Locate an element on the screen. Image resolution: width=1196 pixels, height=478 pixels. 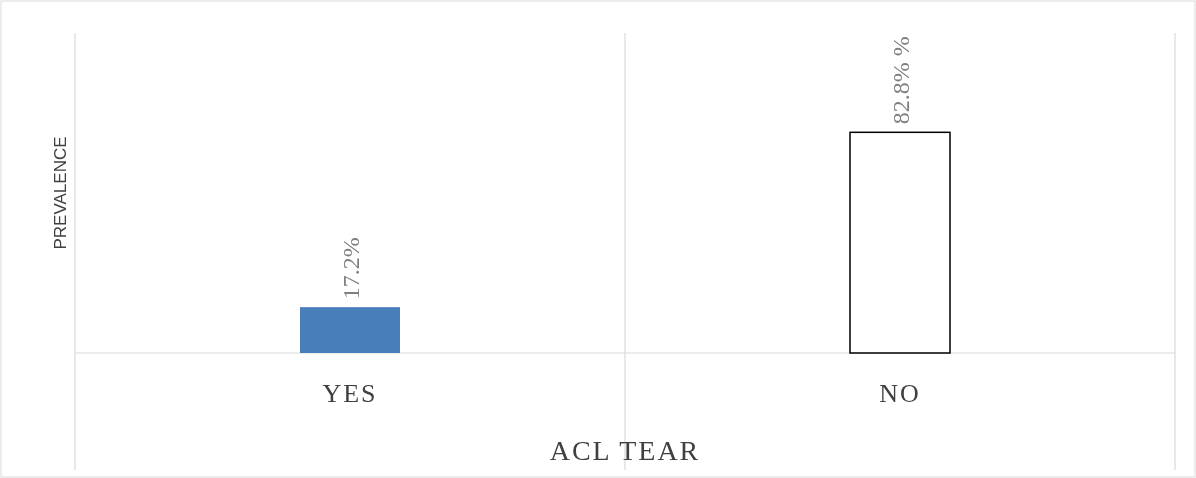
data-label: 82.8% % is located at coordinates (901, 80).